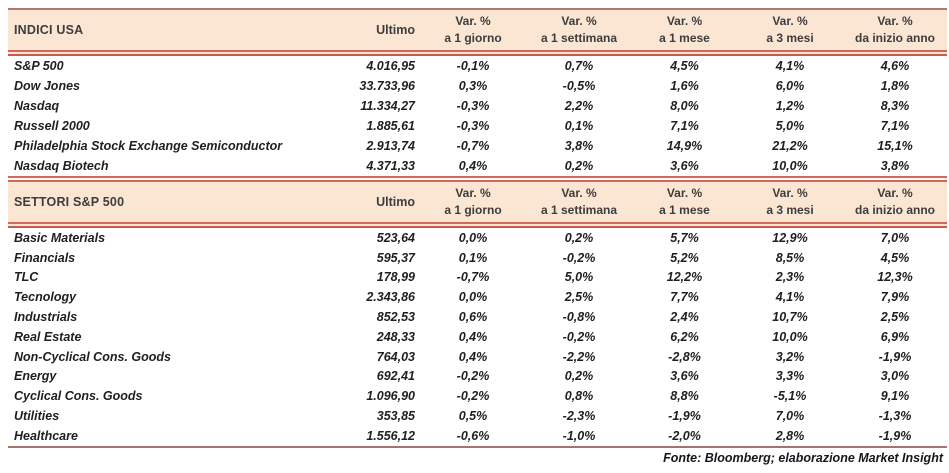 This screenshot has width=949, height=473. Describe the element at coordinates (477, 225) in the screenshot. I see `double-rule` at that location.